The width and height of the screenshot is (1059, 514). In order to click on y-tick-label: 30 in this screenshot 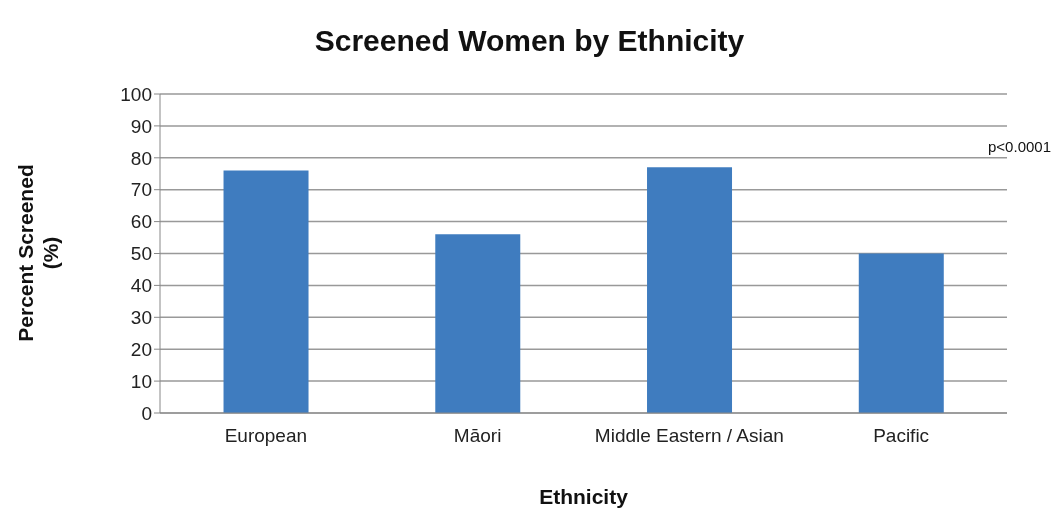, I will do `click(141, 318)`.